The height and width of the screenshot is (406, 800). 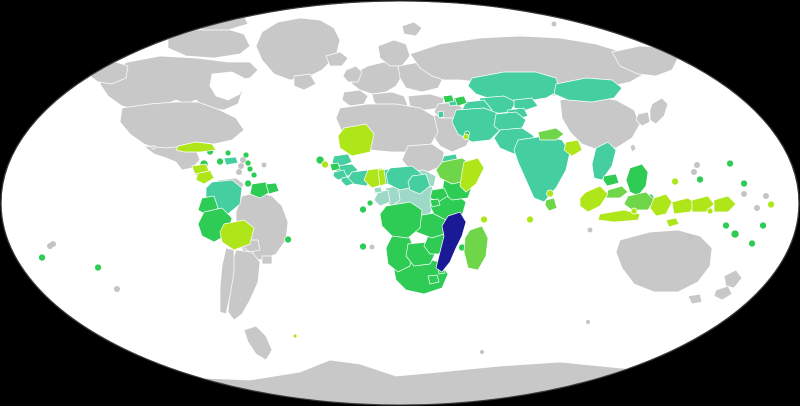 What do you see at coordinates (645, 61) in the screenshot?
I see `country-russia-far-east` at bounding box center [645, 61].